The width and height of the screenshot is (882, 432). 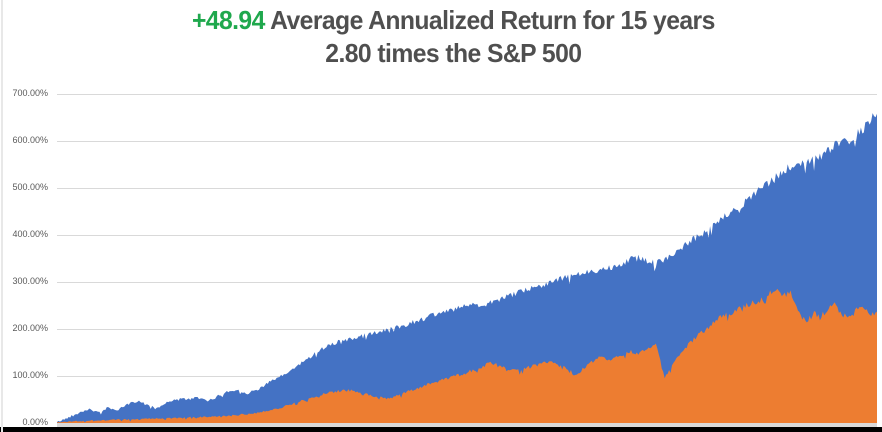 I want to click on y-axis-tick-label: 700.00%, so click(x=30, y=93).